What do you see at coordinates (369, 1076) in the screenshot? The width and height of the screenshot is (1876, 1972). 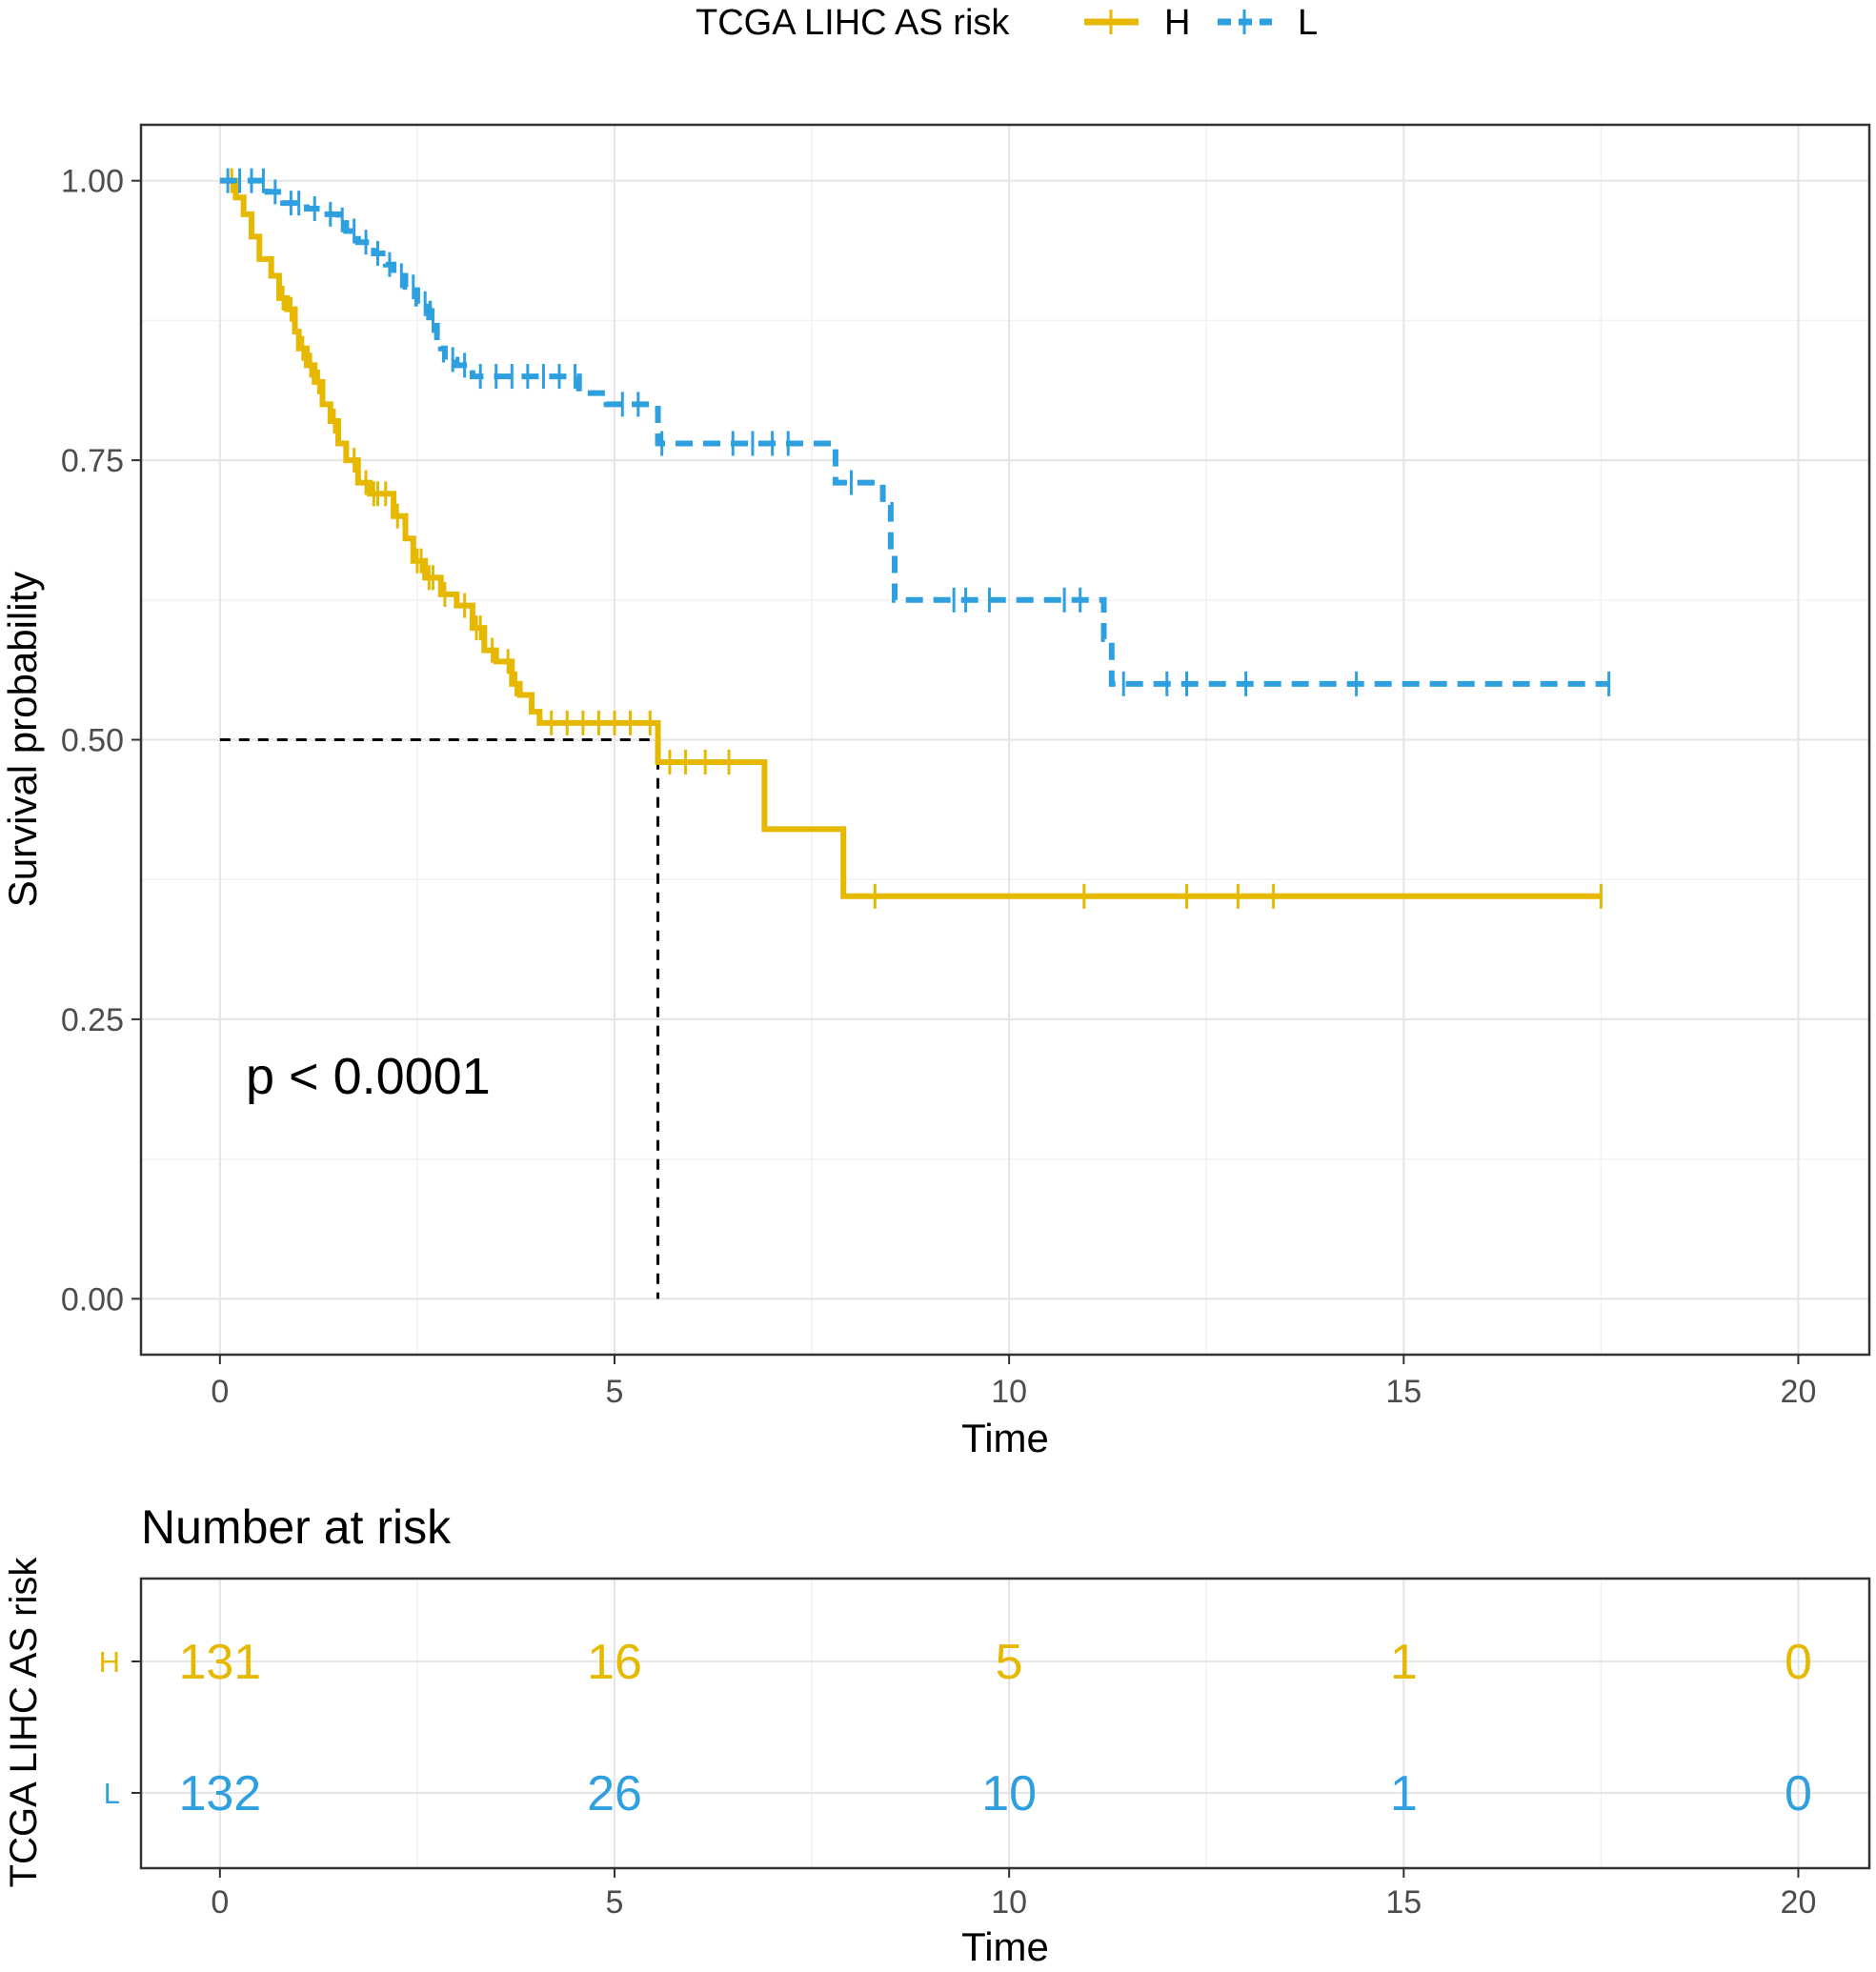 I see `p-value-annotation: p < 0.0001` at bounding box center [369, 1076].